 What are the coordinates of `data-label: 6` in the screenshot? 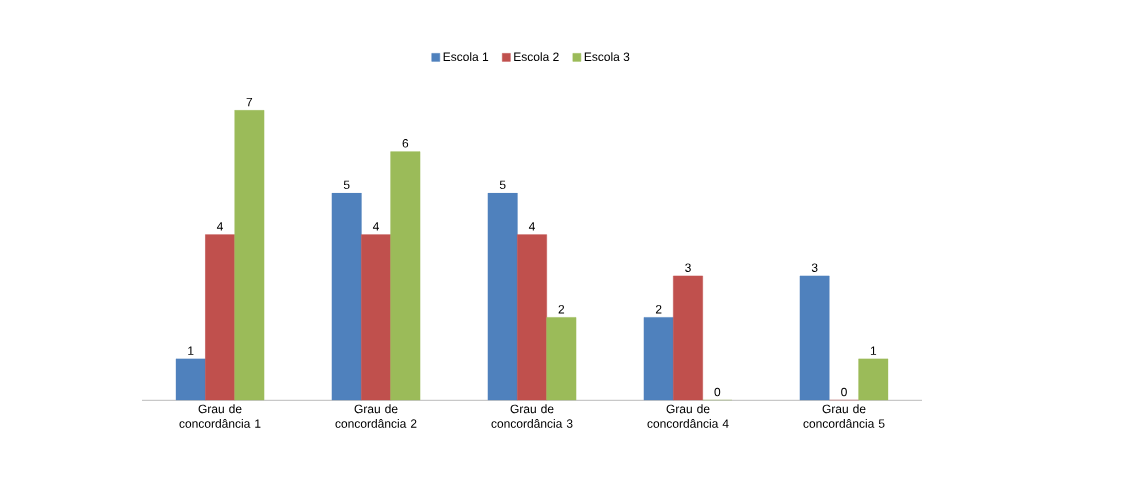 It's located at (405, 143).